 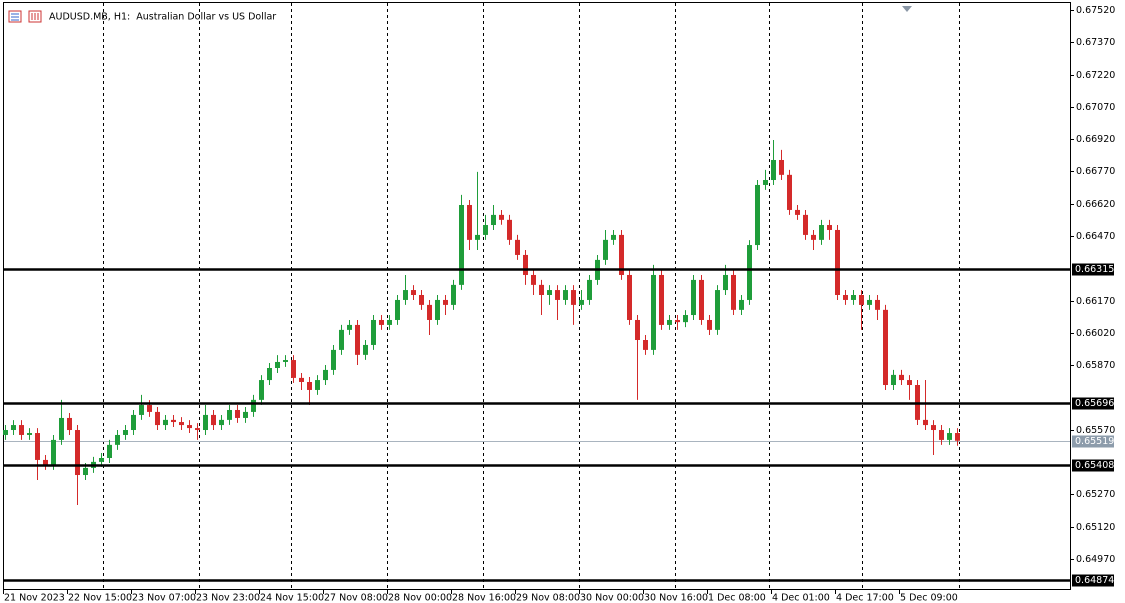 I want to click on y-tick-label: 0.67520, so click(x=1095, y=10).